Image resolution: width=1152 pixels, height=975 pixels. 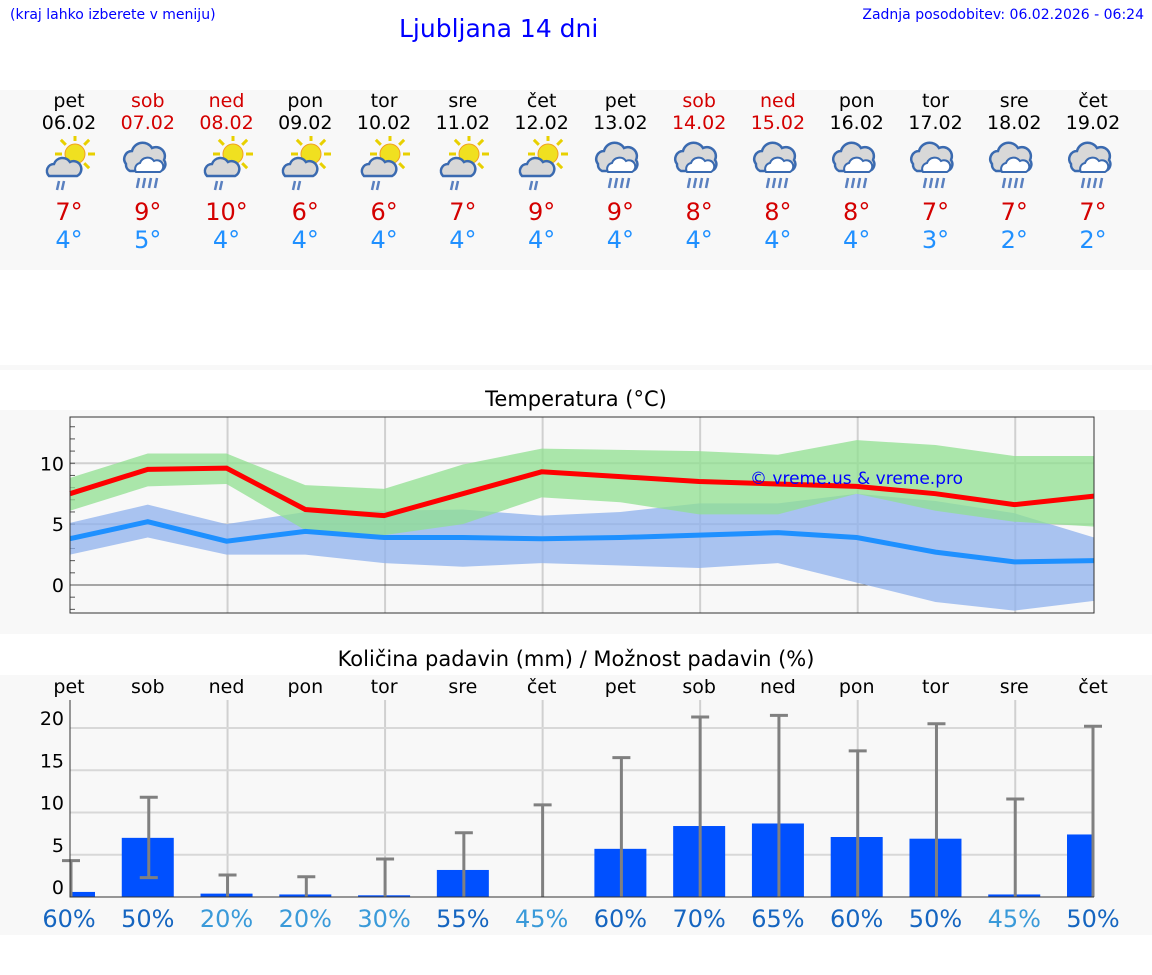 I want to click on day-date: 13.02, so click(x=620, y=123).